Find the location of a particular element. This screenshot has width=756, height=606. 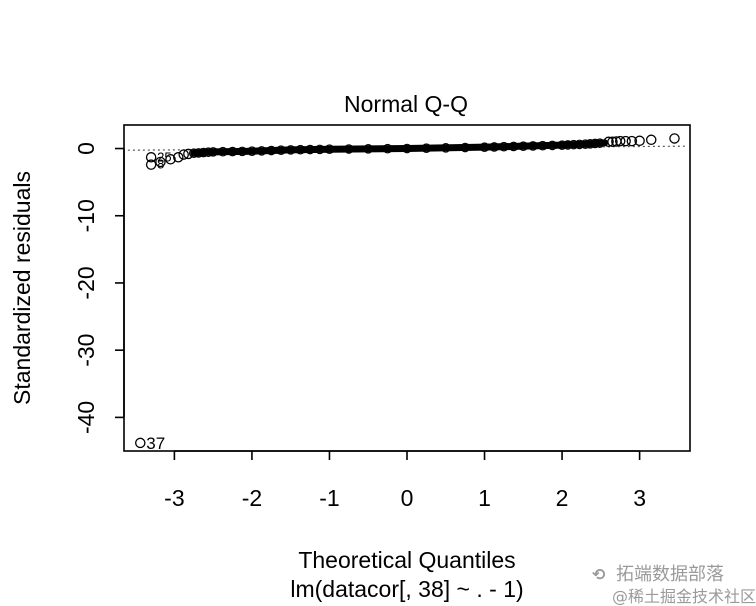

chart-title: Normal Q-Q is located at coordinates (406, 104).